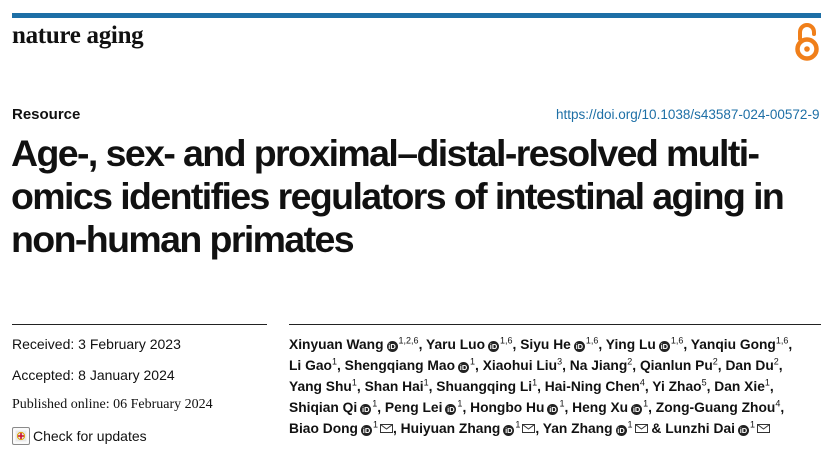 The height and width of the screenshot is (459, 831). I want to click on author-name: Shengqiang Mao iD1, so click(410, 364).